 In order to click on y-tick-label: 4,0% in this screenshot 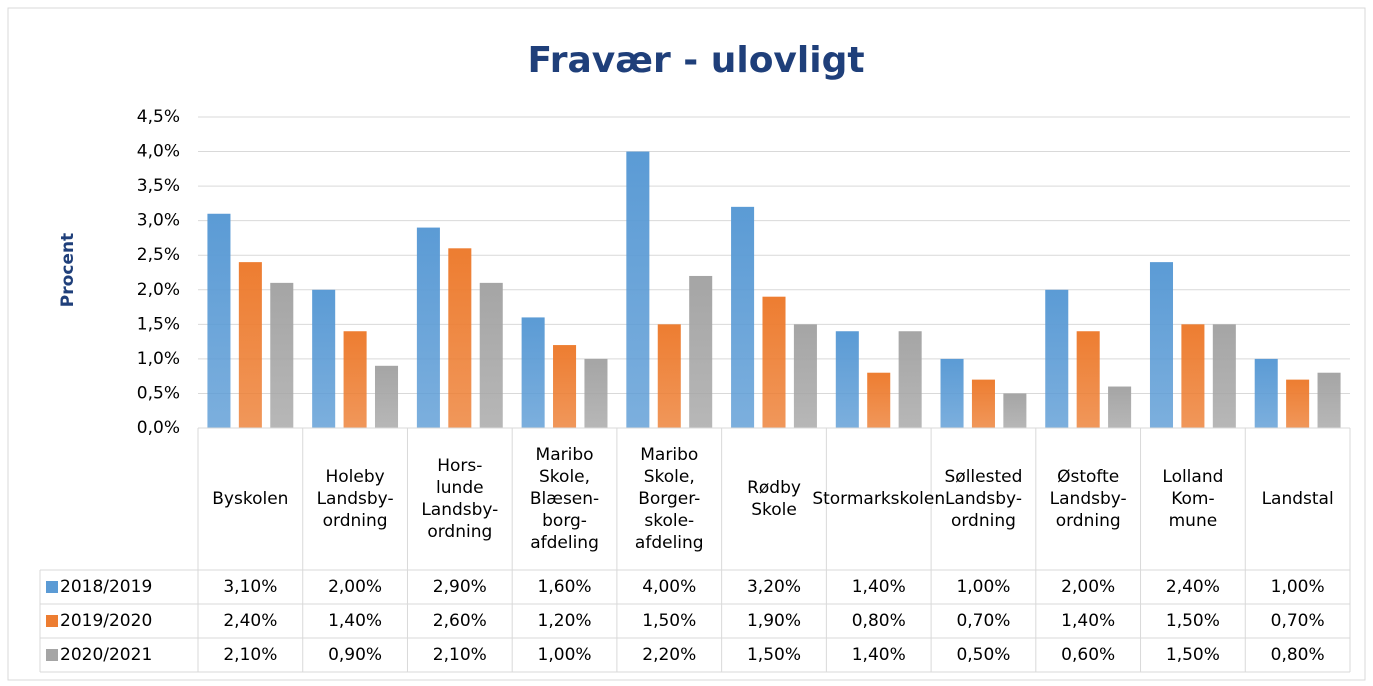, I will do `click(158, 152)`.